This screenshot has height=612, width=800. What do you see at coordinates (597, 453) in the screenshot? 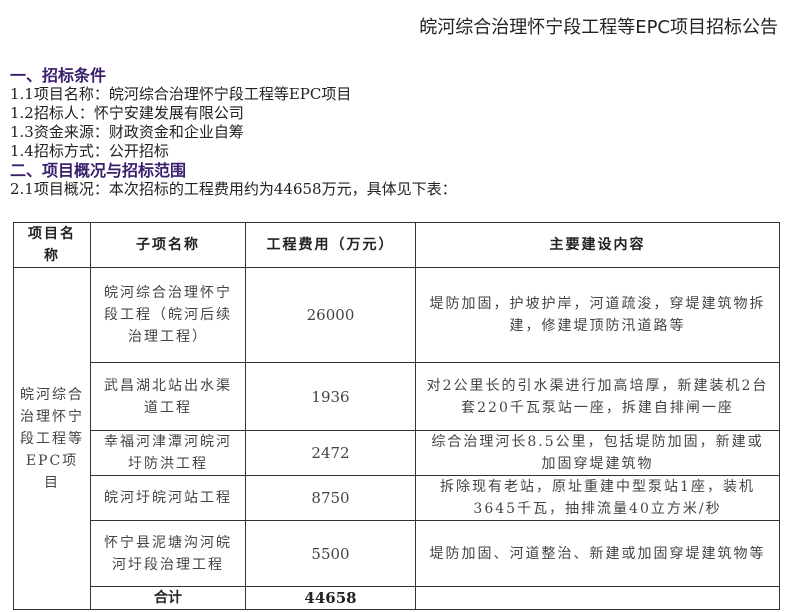
I see `subitem-content: 综合治理河长8.5公里，包括堤防加固，新建或加固穿堤建筑物` at bounding box center [597, 453].